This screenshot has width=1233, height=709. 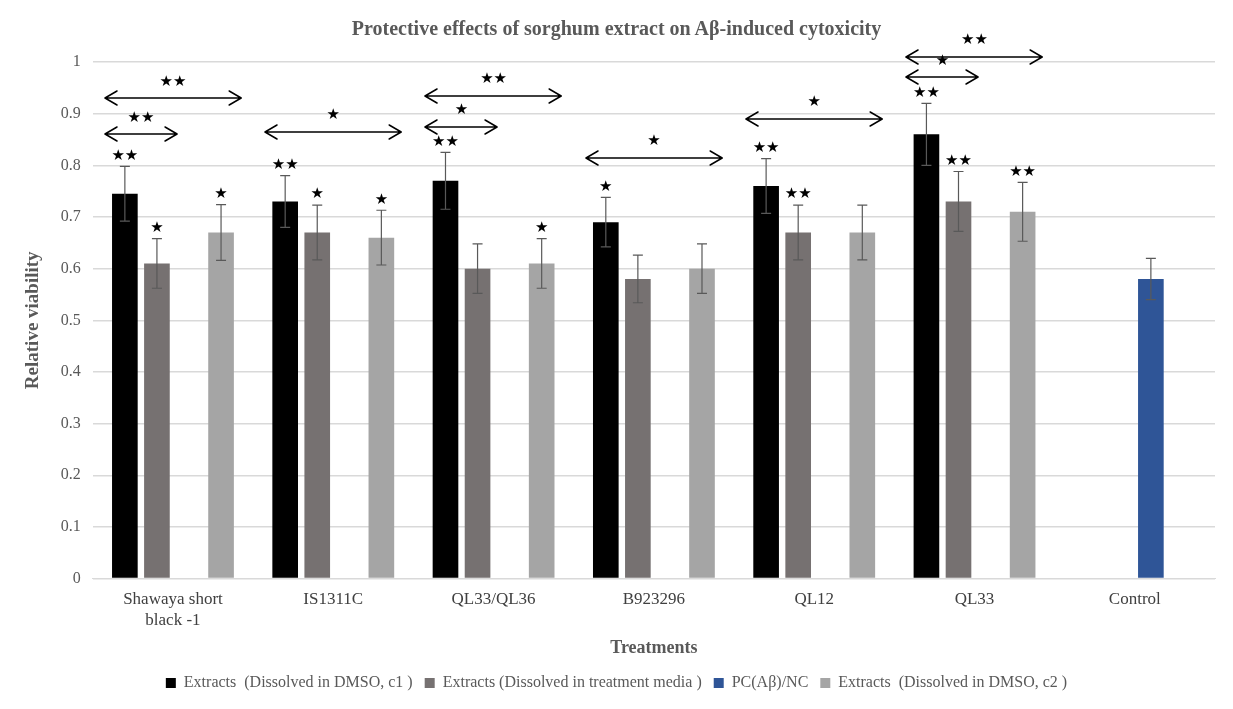 I want to click on legend-label: Extracts (Dissolved in DMSO, c2 ), so click(x=953, y=682).